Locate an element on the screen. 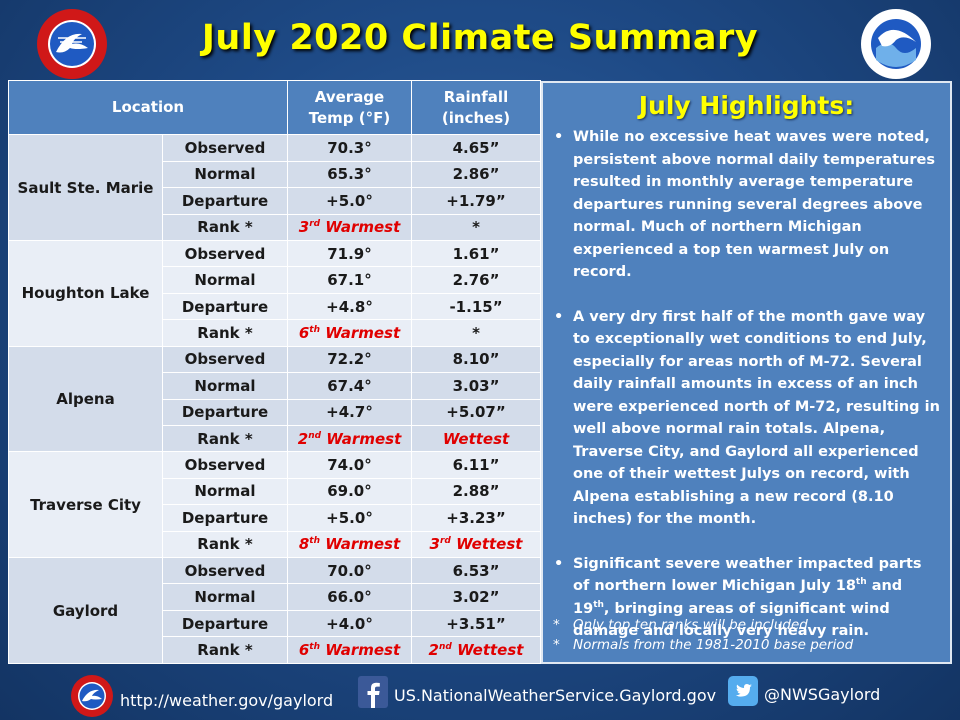 The height and width of the screenshot is (720, 960). twitter-icon is located at coordinates (743, 691).